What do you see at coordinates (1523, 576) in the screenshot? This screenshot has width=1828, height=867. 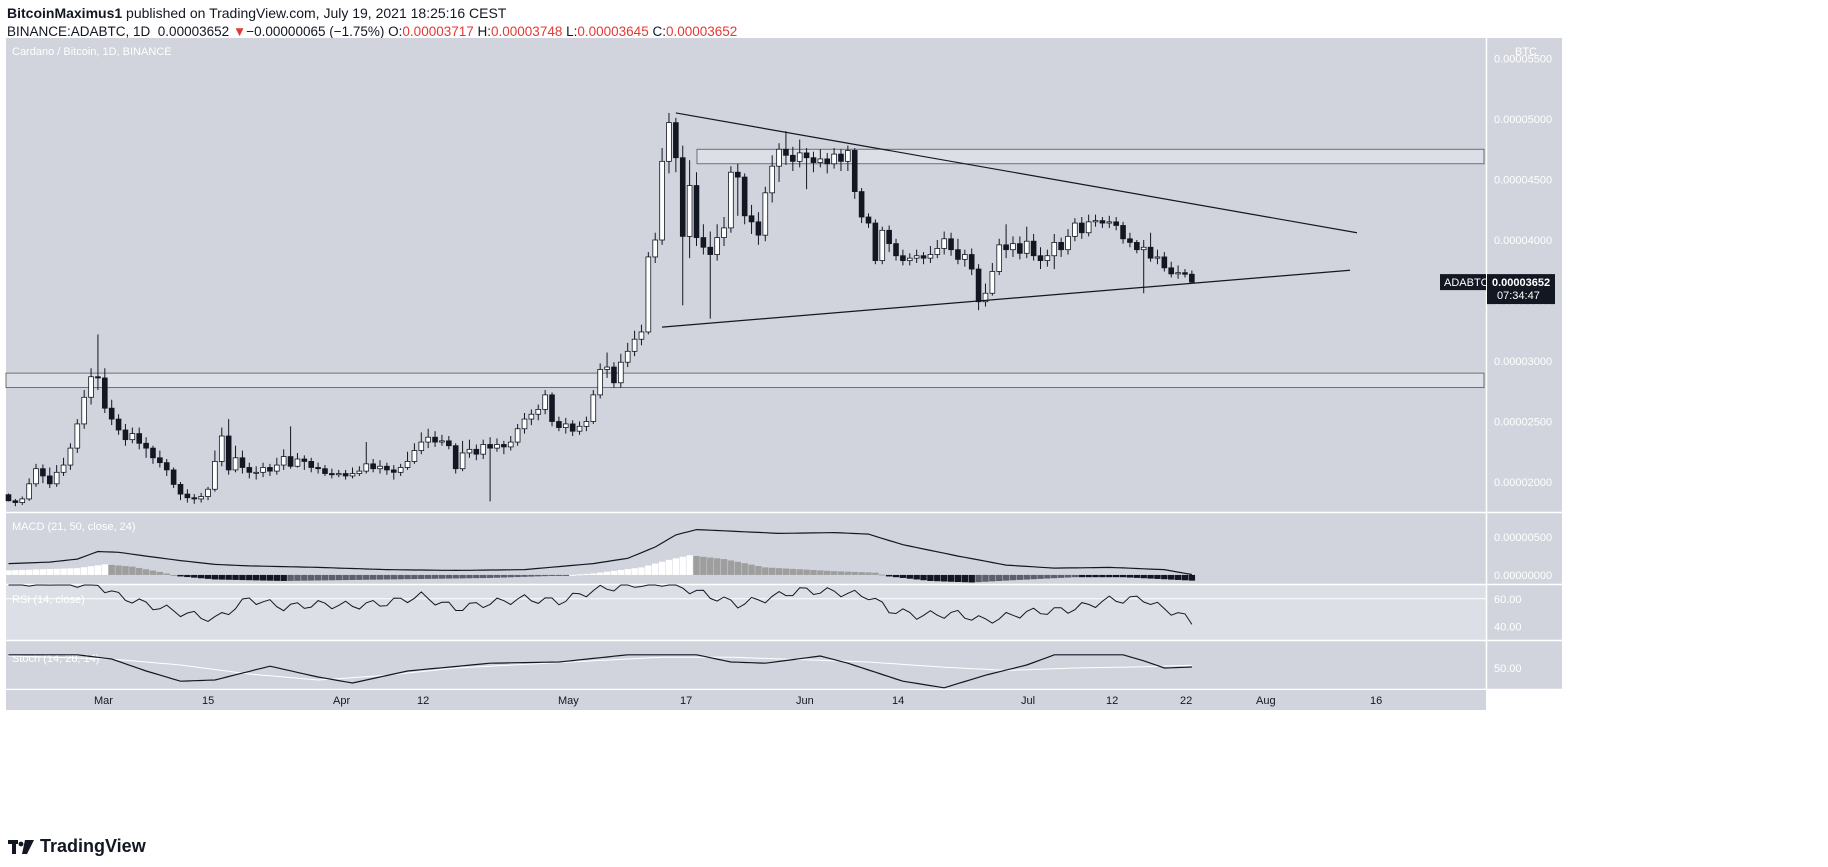 I see `macd-tick-label: 0.00000000` at bounding box center [1523, 576].